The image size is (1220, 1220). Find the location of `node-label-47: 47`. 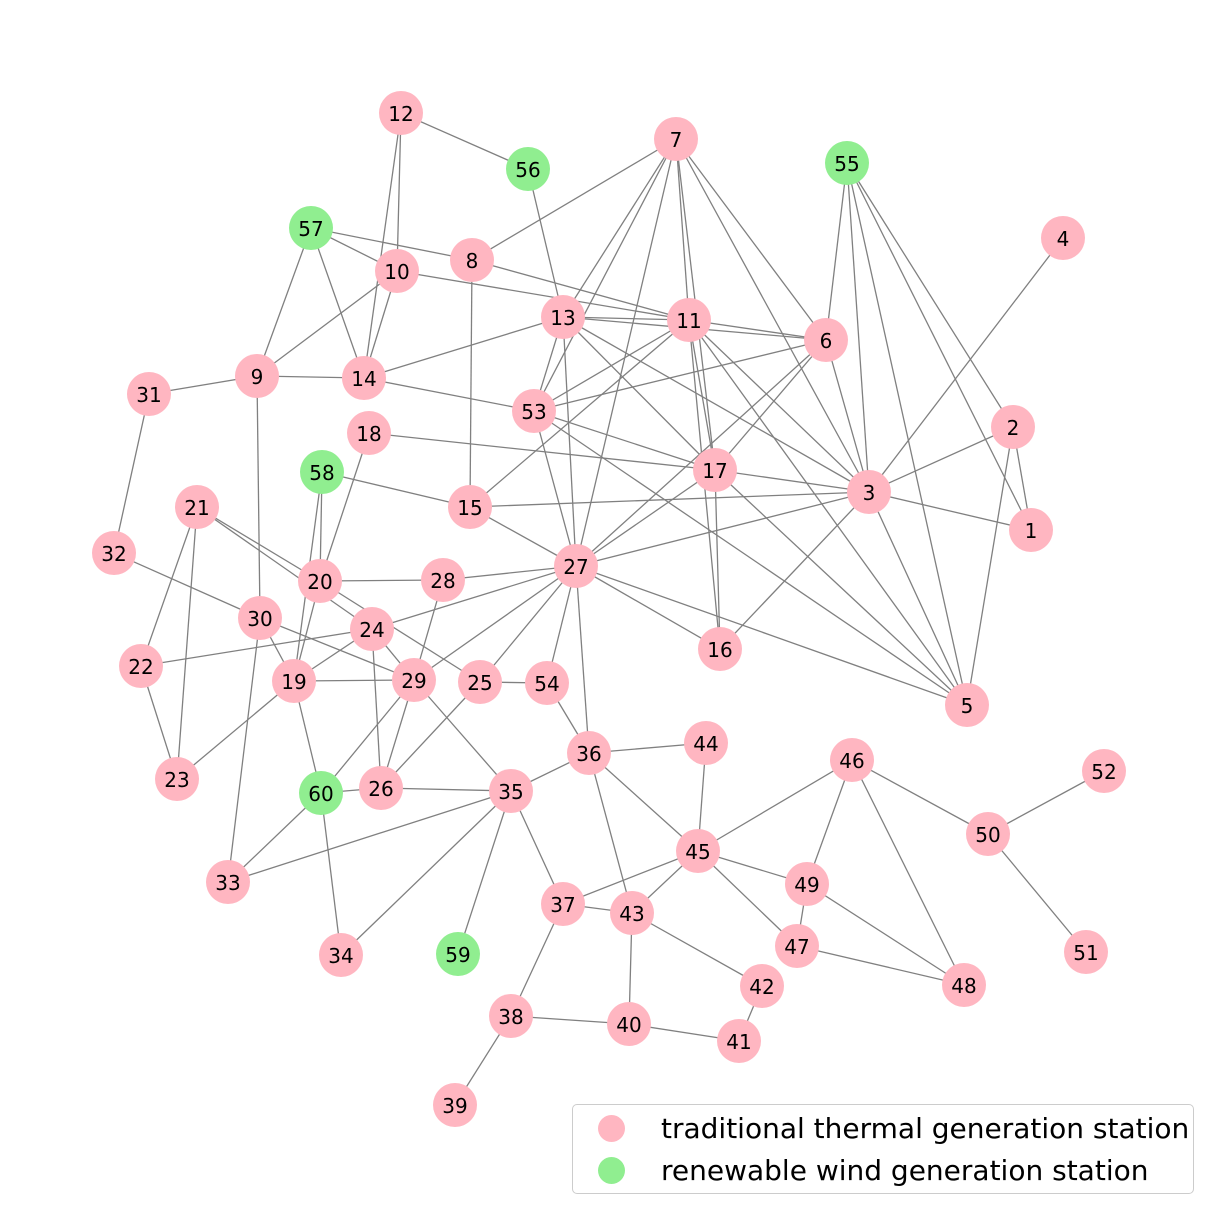

node-label-47: 47 is located at coordinates (796, 947).